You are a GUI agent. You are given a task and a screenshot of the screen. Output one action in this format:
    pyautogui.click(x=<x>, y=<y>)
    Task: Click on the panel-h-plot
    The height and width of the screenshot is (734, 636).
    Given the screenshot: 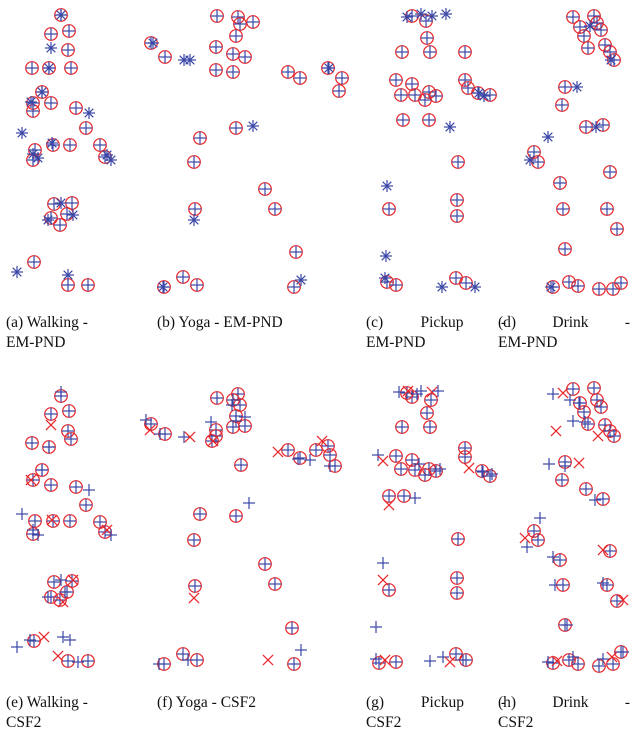 What is the action you would take?
    pyautogui.click(x=574, y=527)
    